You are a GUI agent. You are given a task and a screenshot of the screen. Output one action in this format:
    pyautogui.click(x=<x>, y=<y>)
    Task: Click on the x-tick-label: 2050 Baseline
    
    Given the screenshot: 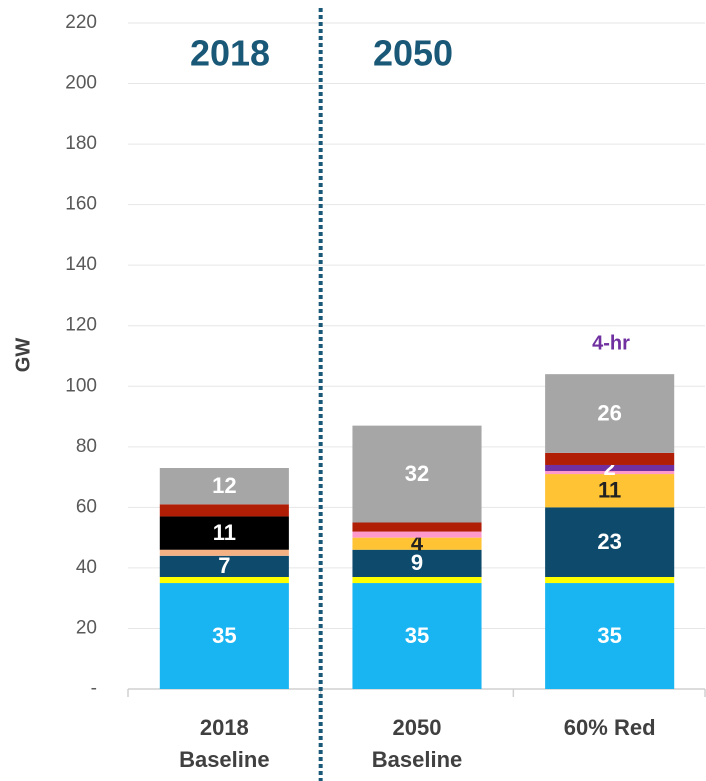 What is the action you would take?
    pyautogui.click(x=417, y=743)
    